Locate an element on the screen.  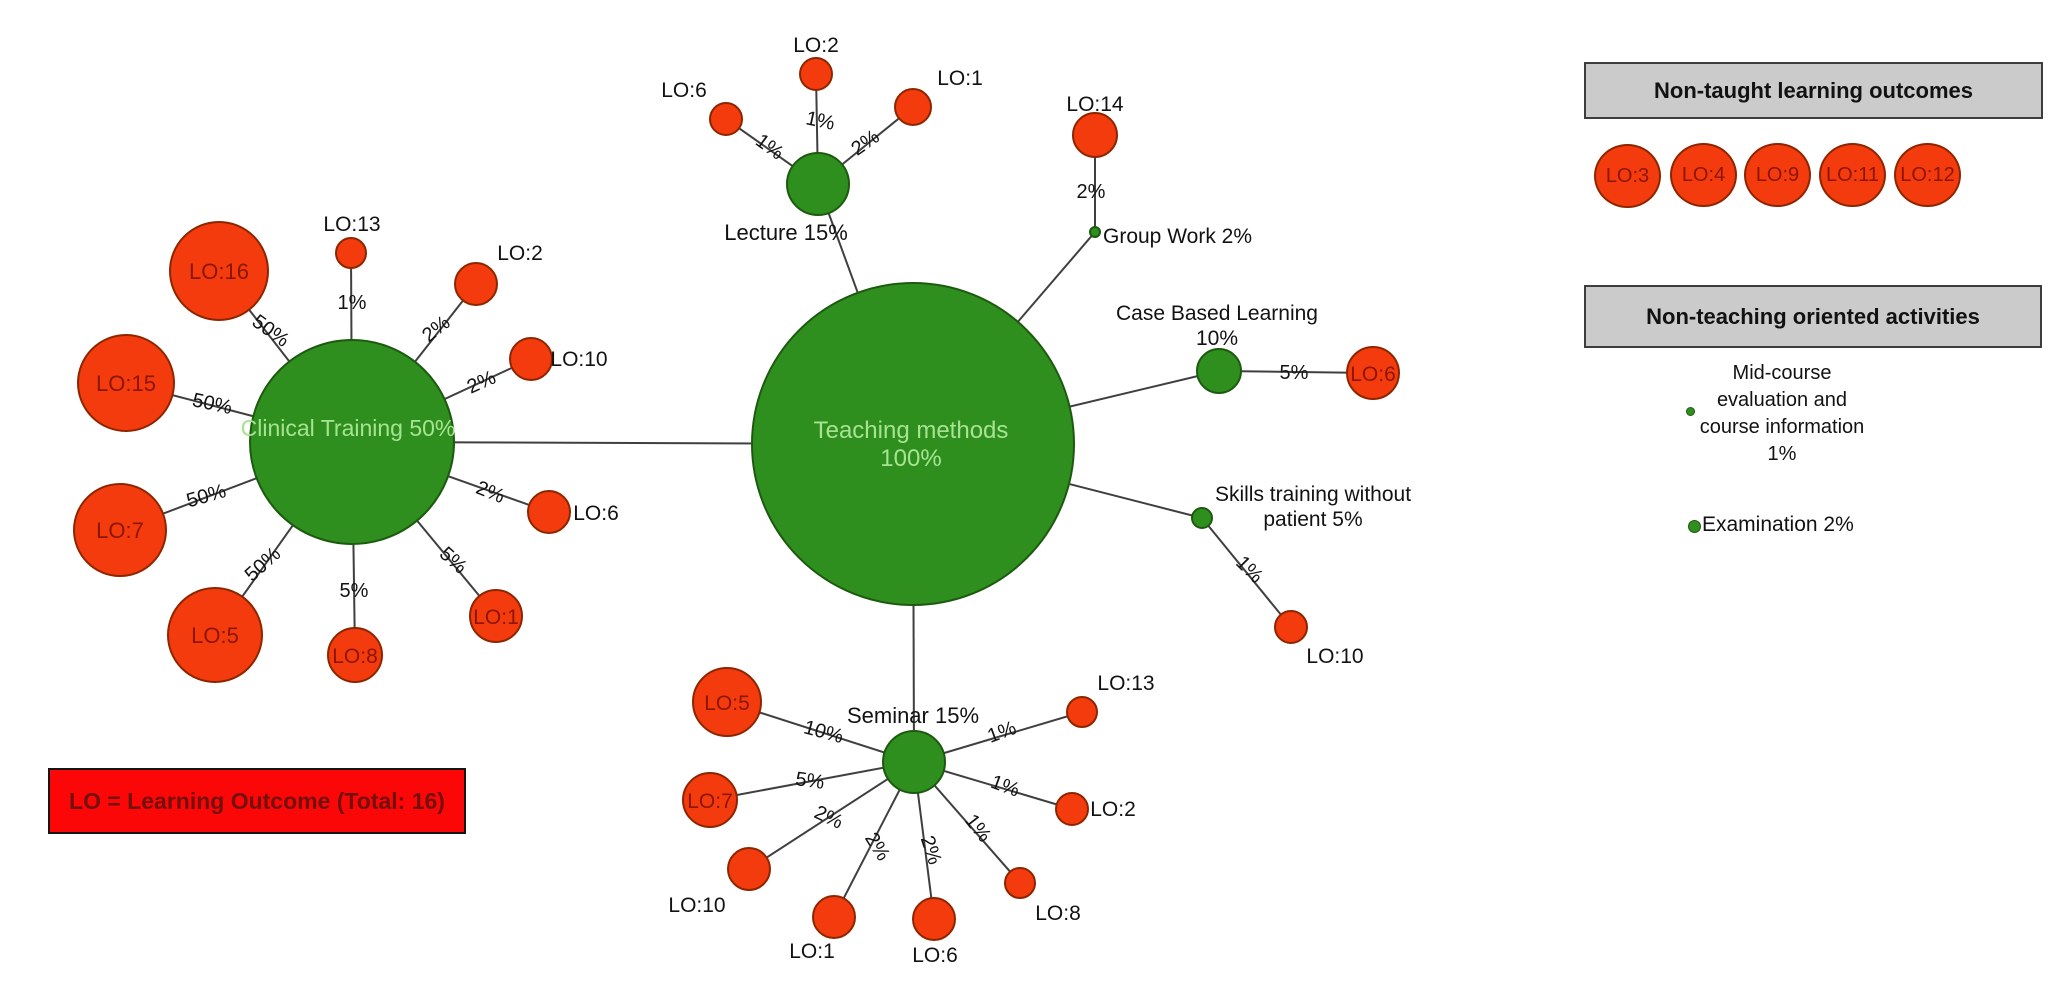
node-clinical-lo6 is located at coordinates (549, 512).